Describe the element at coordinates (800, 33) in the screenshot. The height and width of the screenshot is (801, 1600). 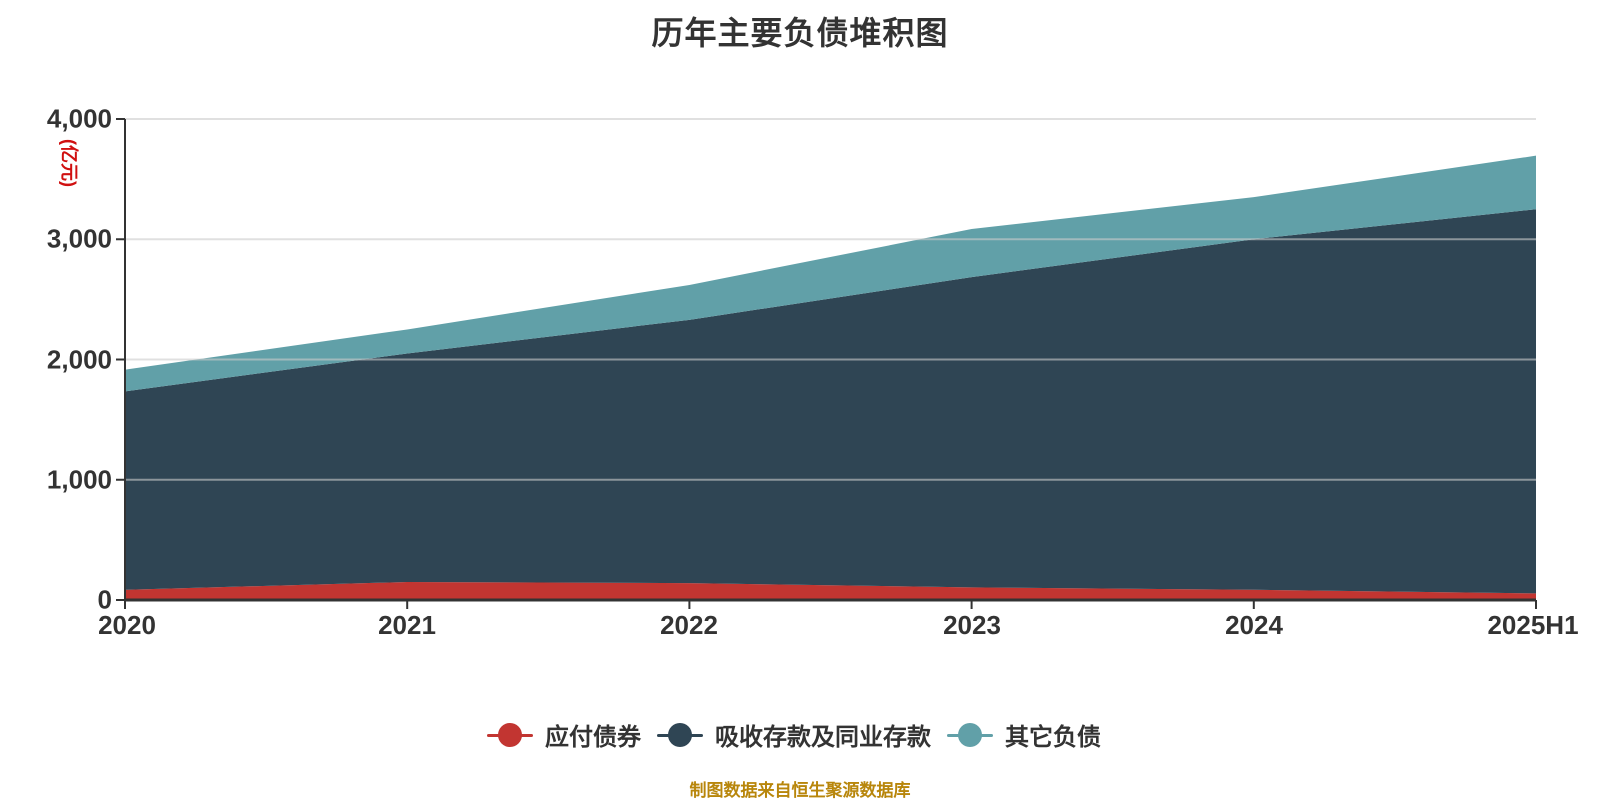
I see `chart-title: 历年主要负债堆积图` at that location.